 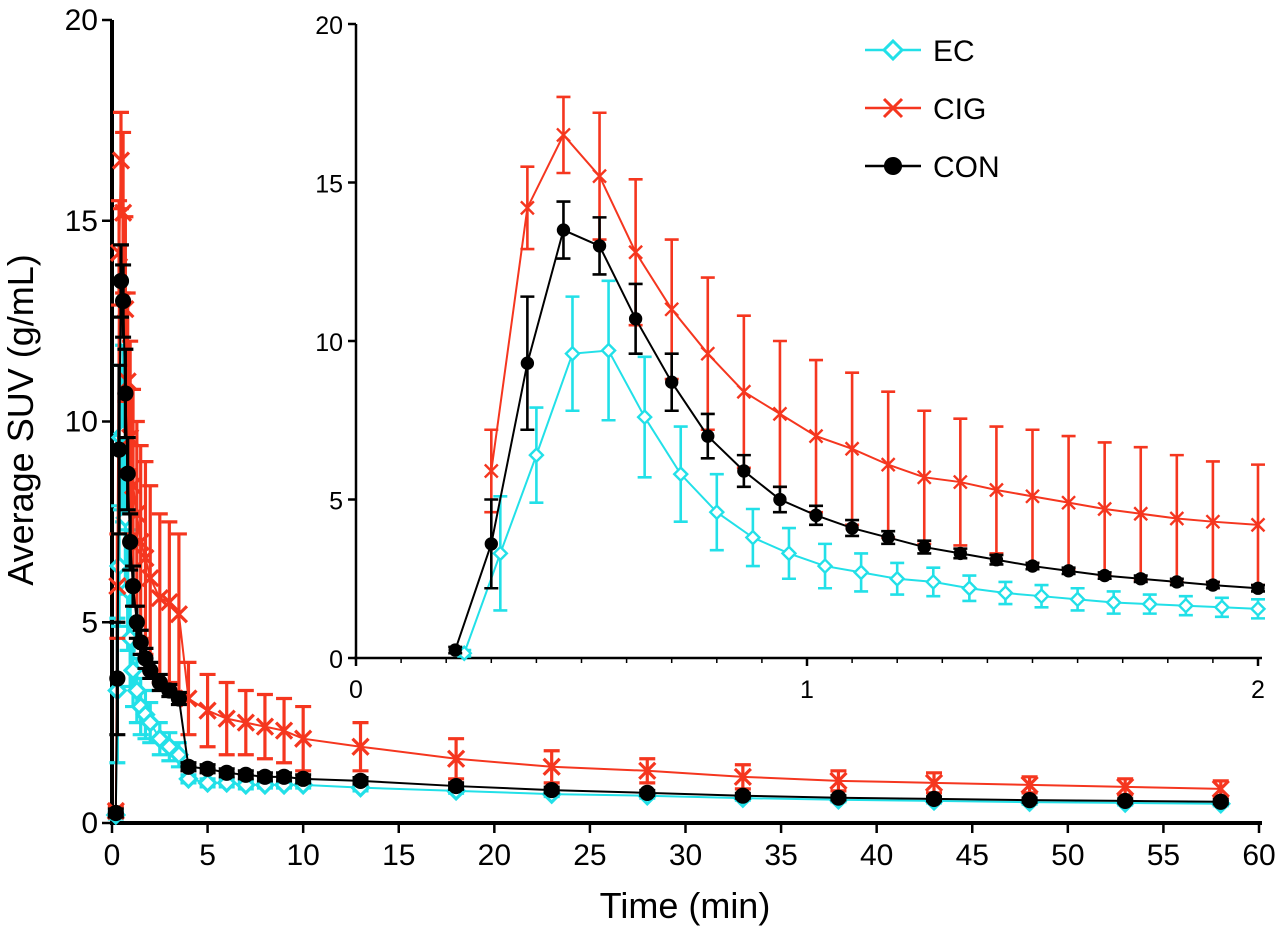 I want to click on main-y-tick-label: 5, so click(x=89, y=622).